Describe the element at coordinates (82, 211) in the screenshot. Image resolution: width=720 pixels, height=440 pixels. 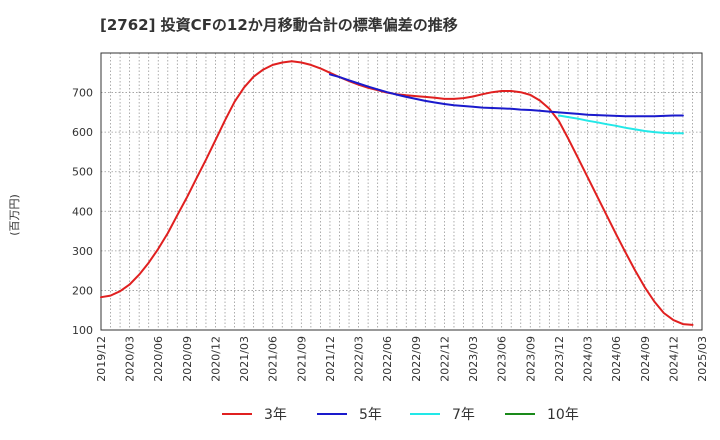
I see `y-tick-label: 400` at that location.